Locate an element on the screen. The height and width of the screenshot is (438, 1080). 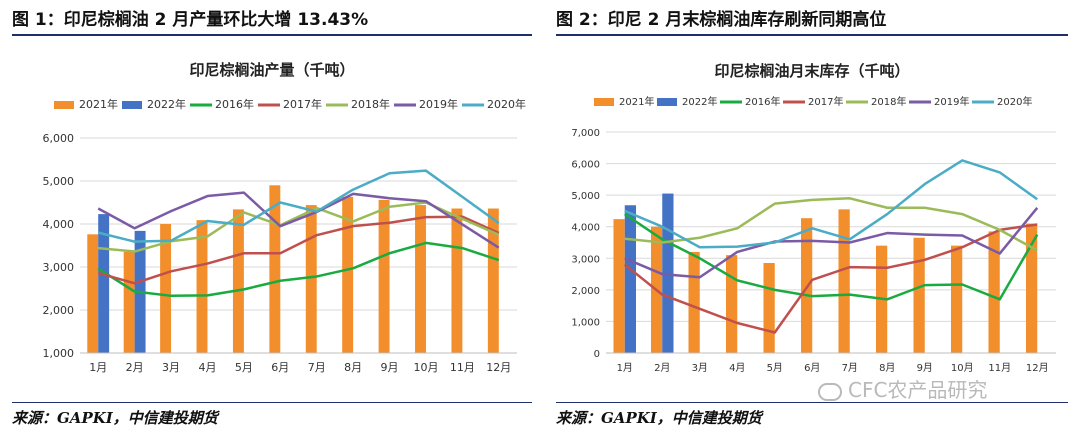
x-tick-label: 8月 is located at coordinates (353, 367).